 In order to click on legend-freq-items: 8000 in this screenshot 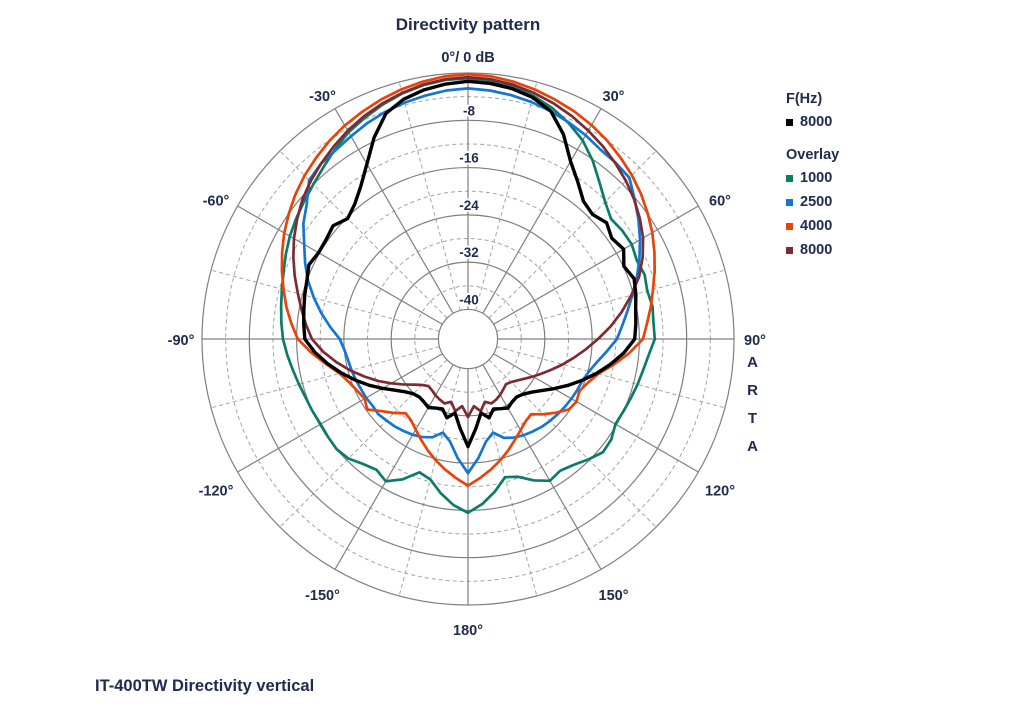, I will do `click(812, 122)`.